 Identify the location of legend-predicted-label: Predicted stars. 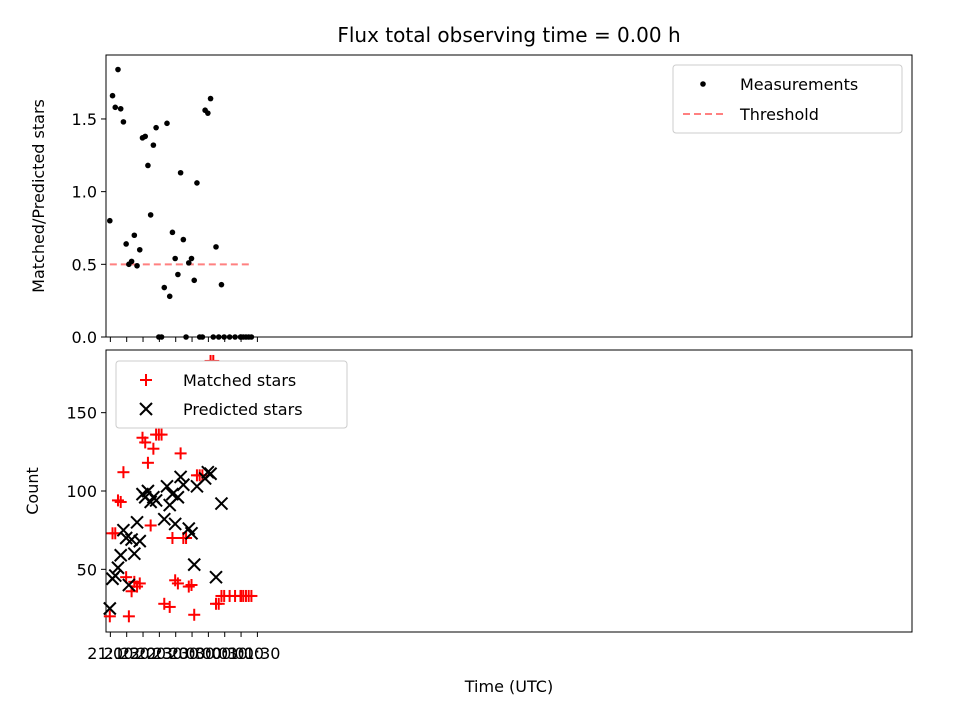
(243, 409).